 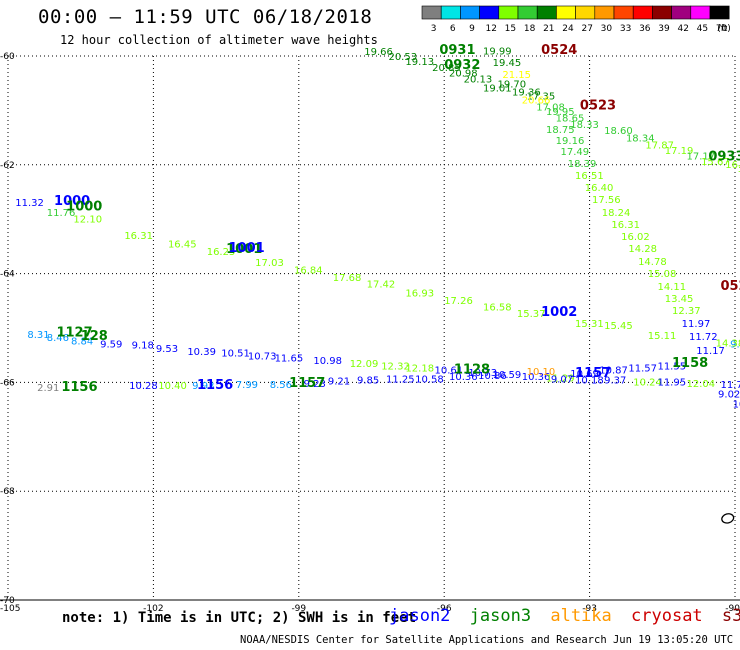 I want to click on legend-altika: altika, so click(x=581, y=616).